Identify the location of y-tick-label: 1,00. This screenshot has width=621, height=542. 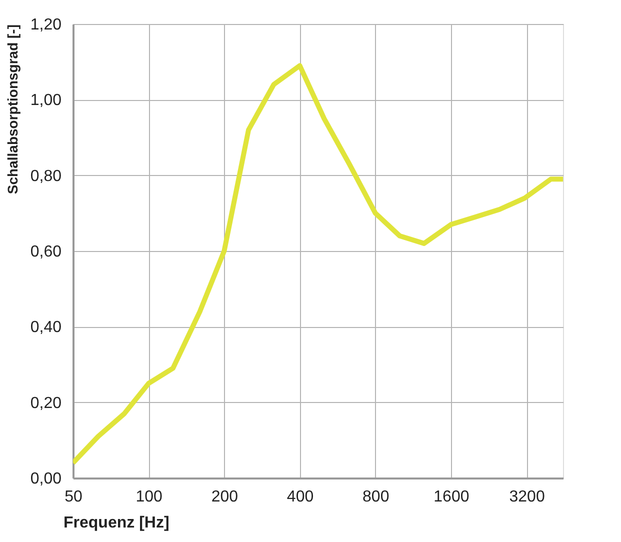
(46, 101).